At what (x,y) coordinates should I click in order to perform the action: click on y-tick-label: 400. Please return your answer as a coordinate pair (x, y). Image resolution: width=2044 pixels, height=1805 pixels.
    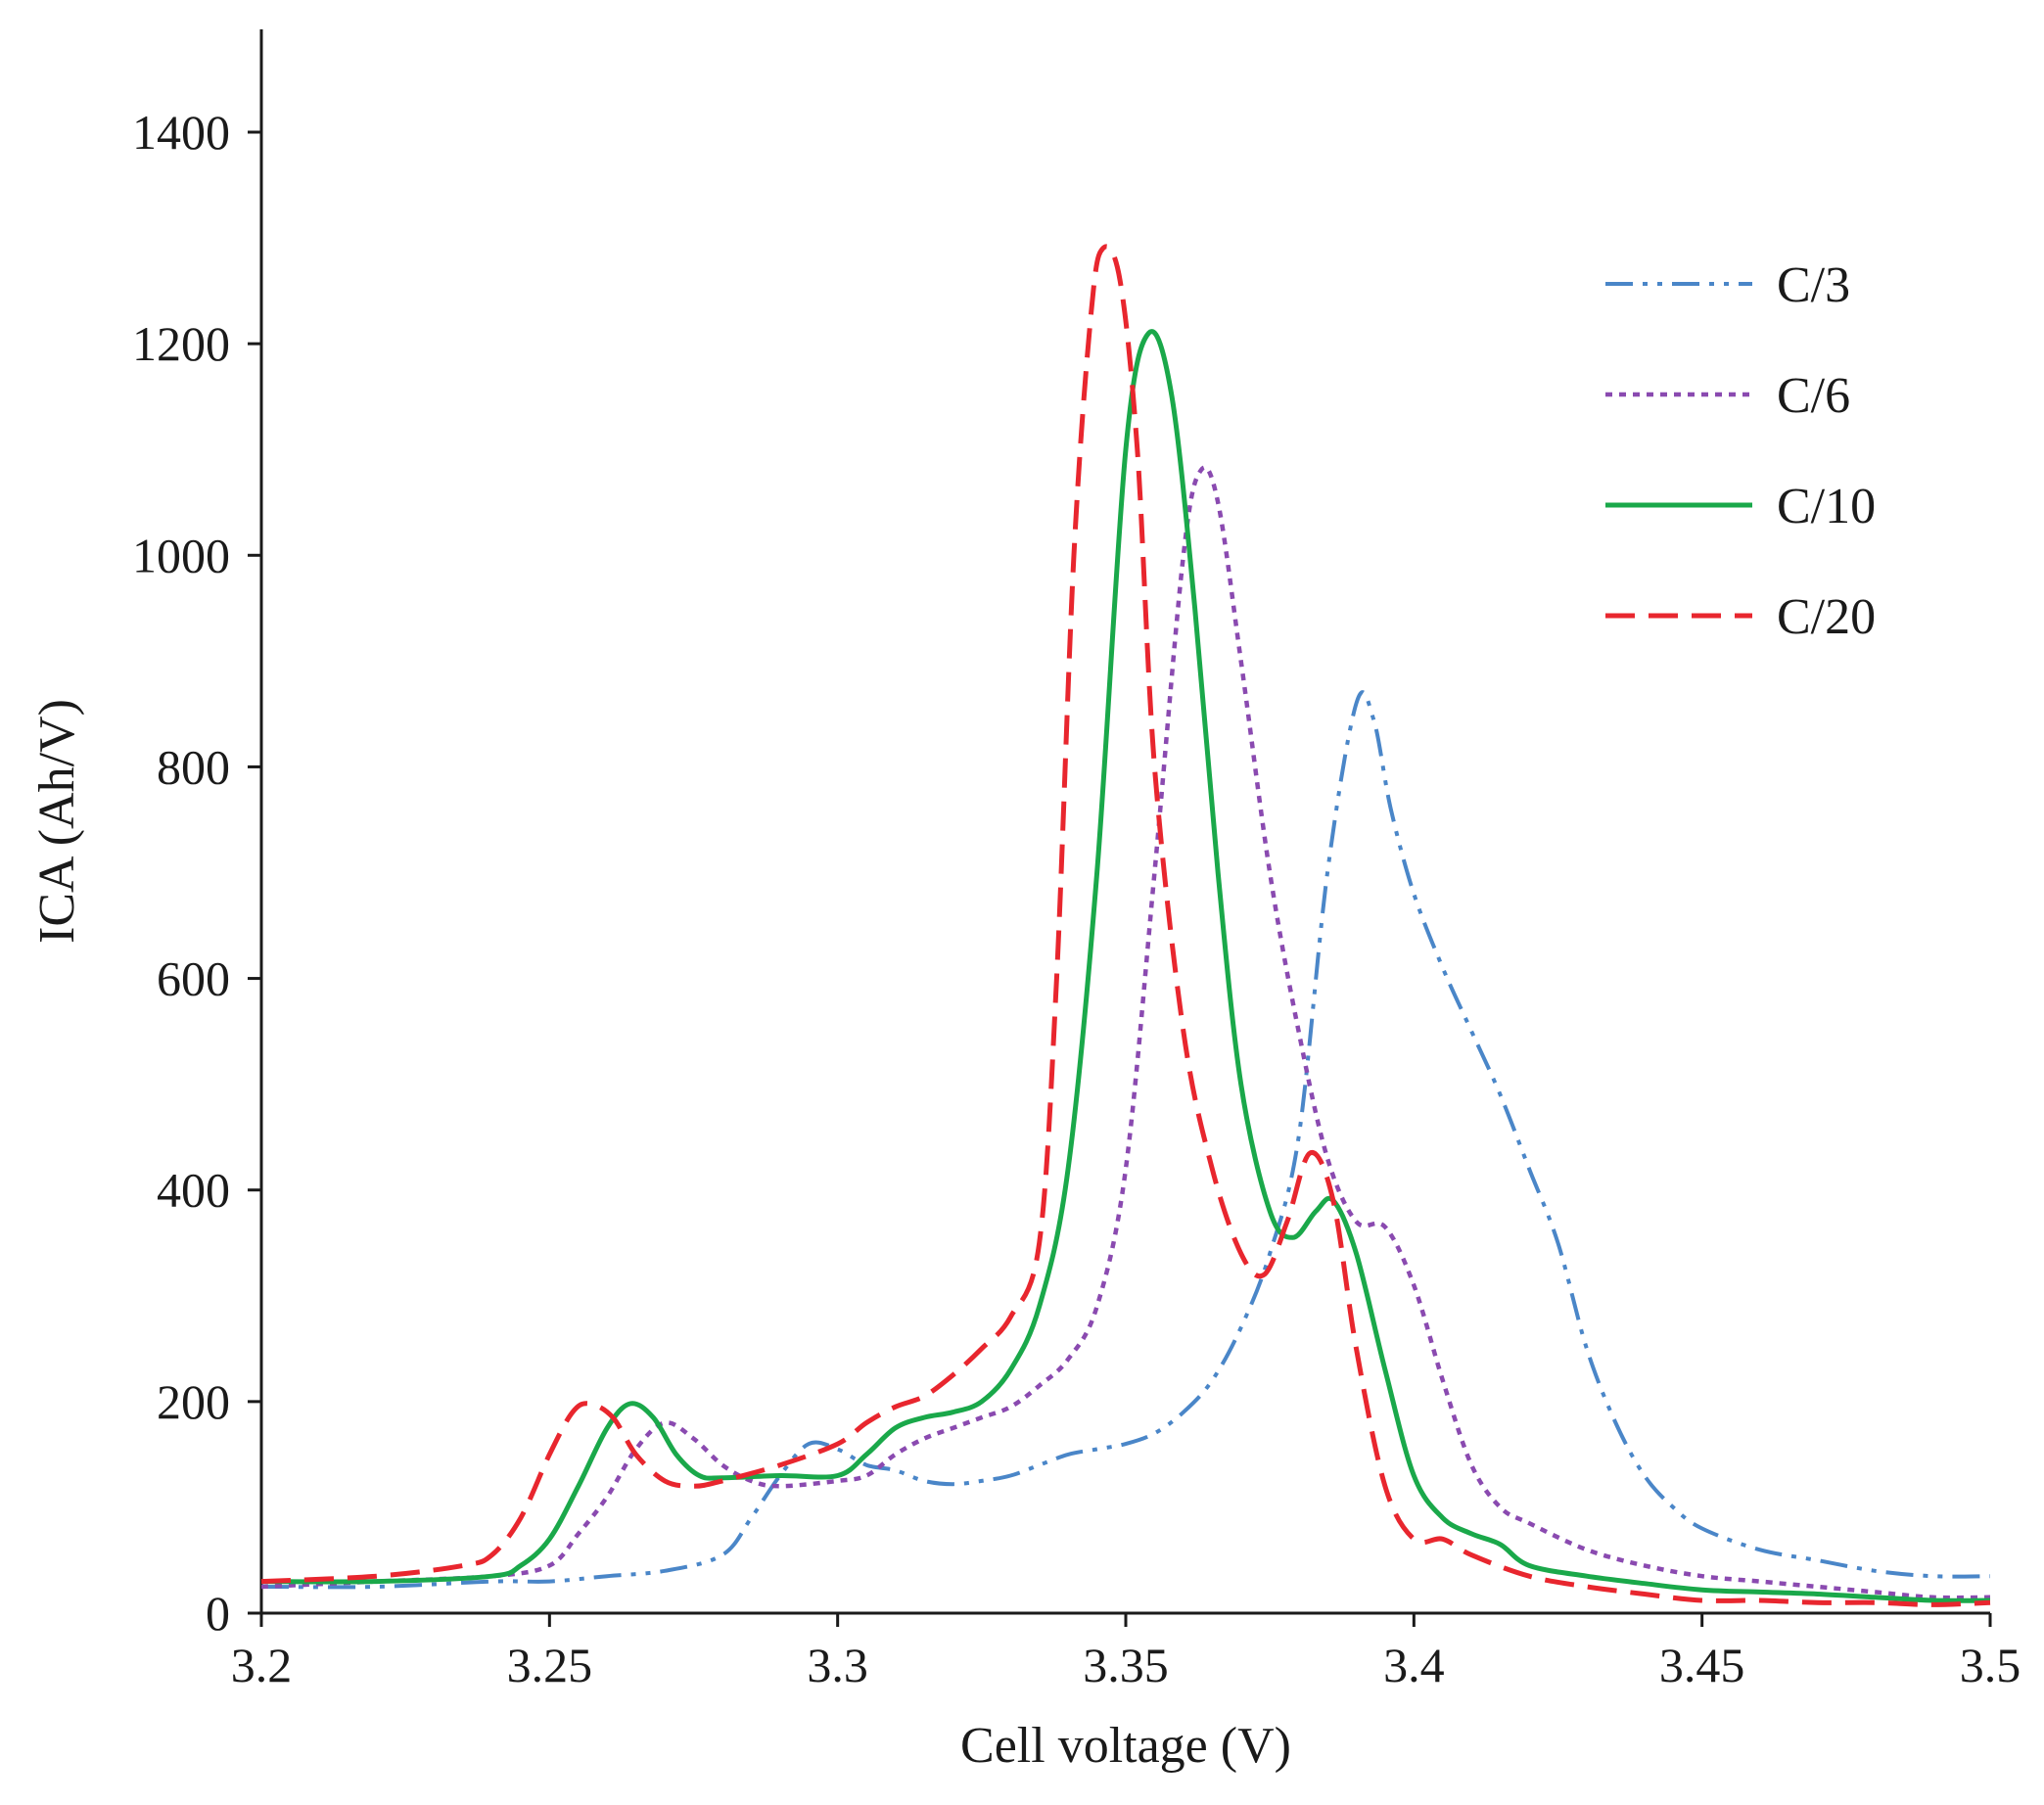
    Looking at the image, I should click on (194, 1190).